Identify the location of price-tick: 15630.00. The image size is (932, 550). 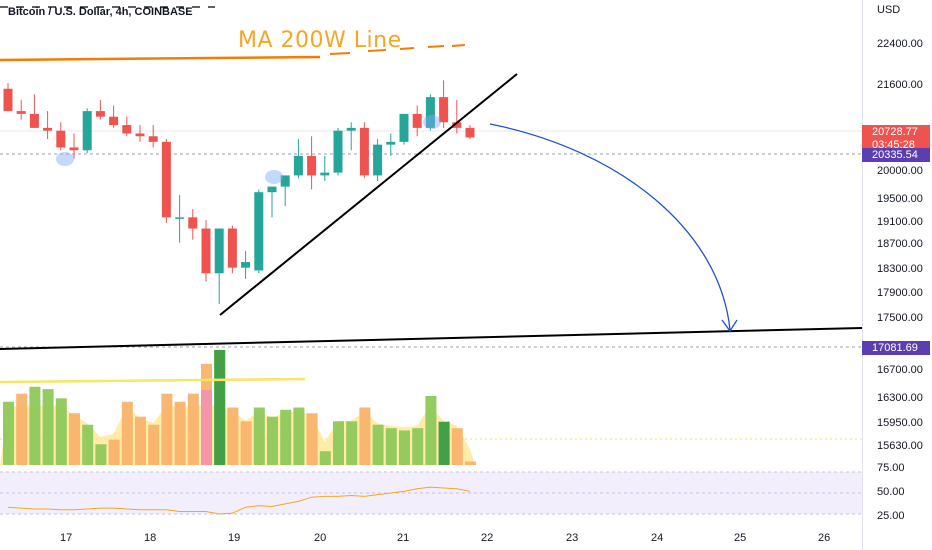
(900, 446).